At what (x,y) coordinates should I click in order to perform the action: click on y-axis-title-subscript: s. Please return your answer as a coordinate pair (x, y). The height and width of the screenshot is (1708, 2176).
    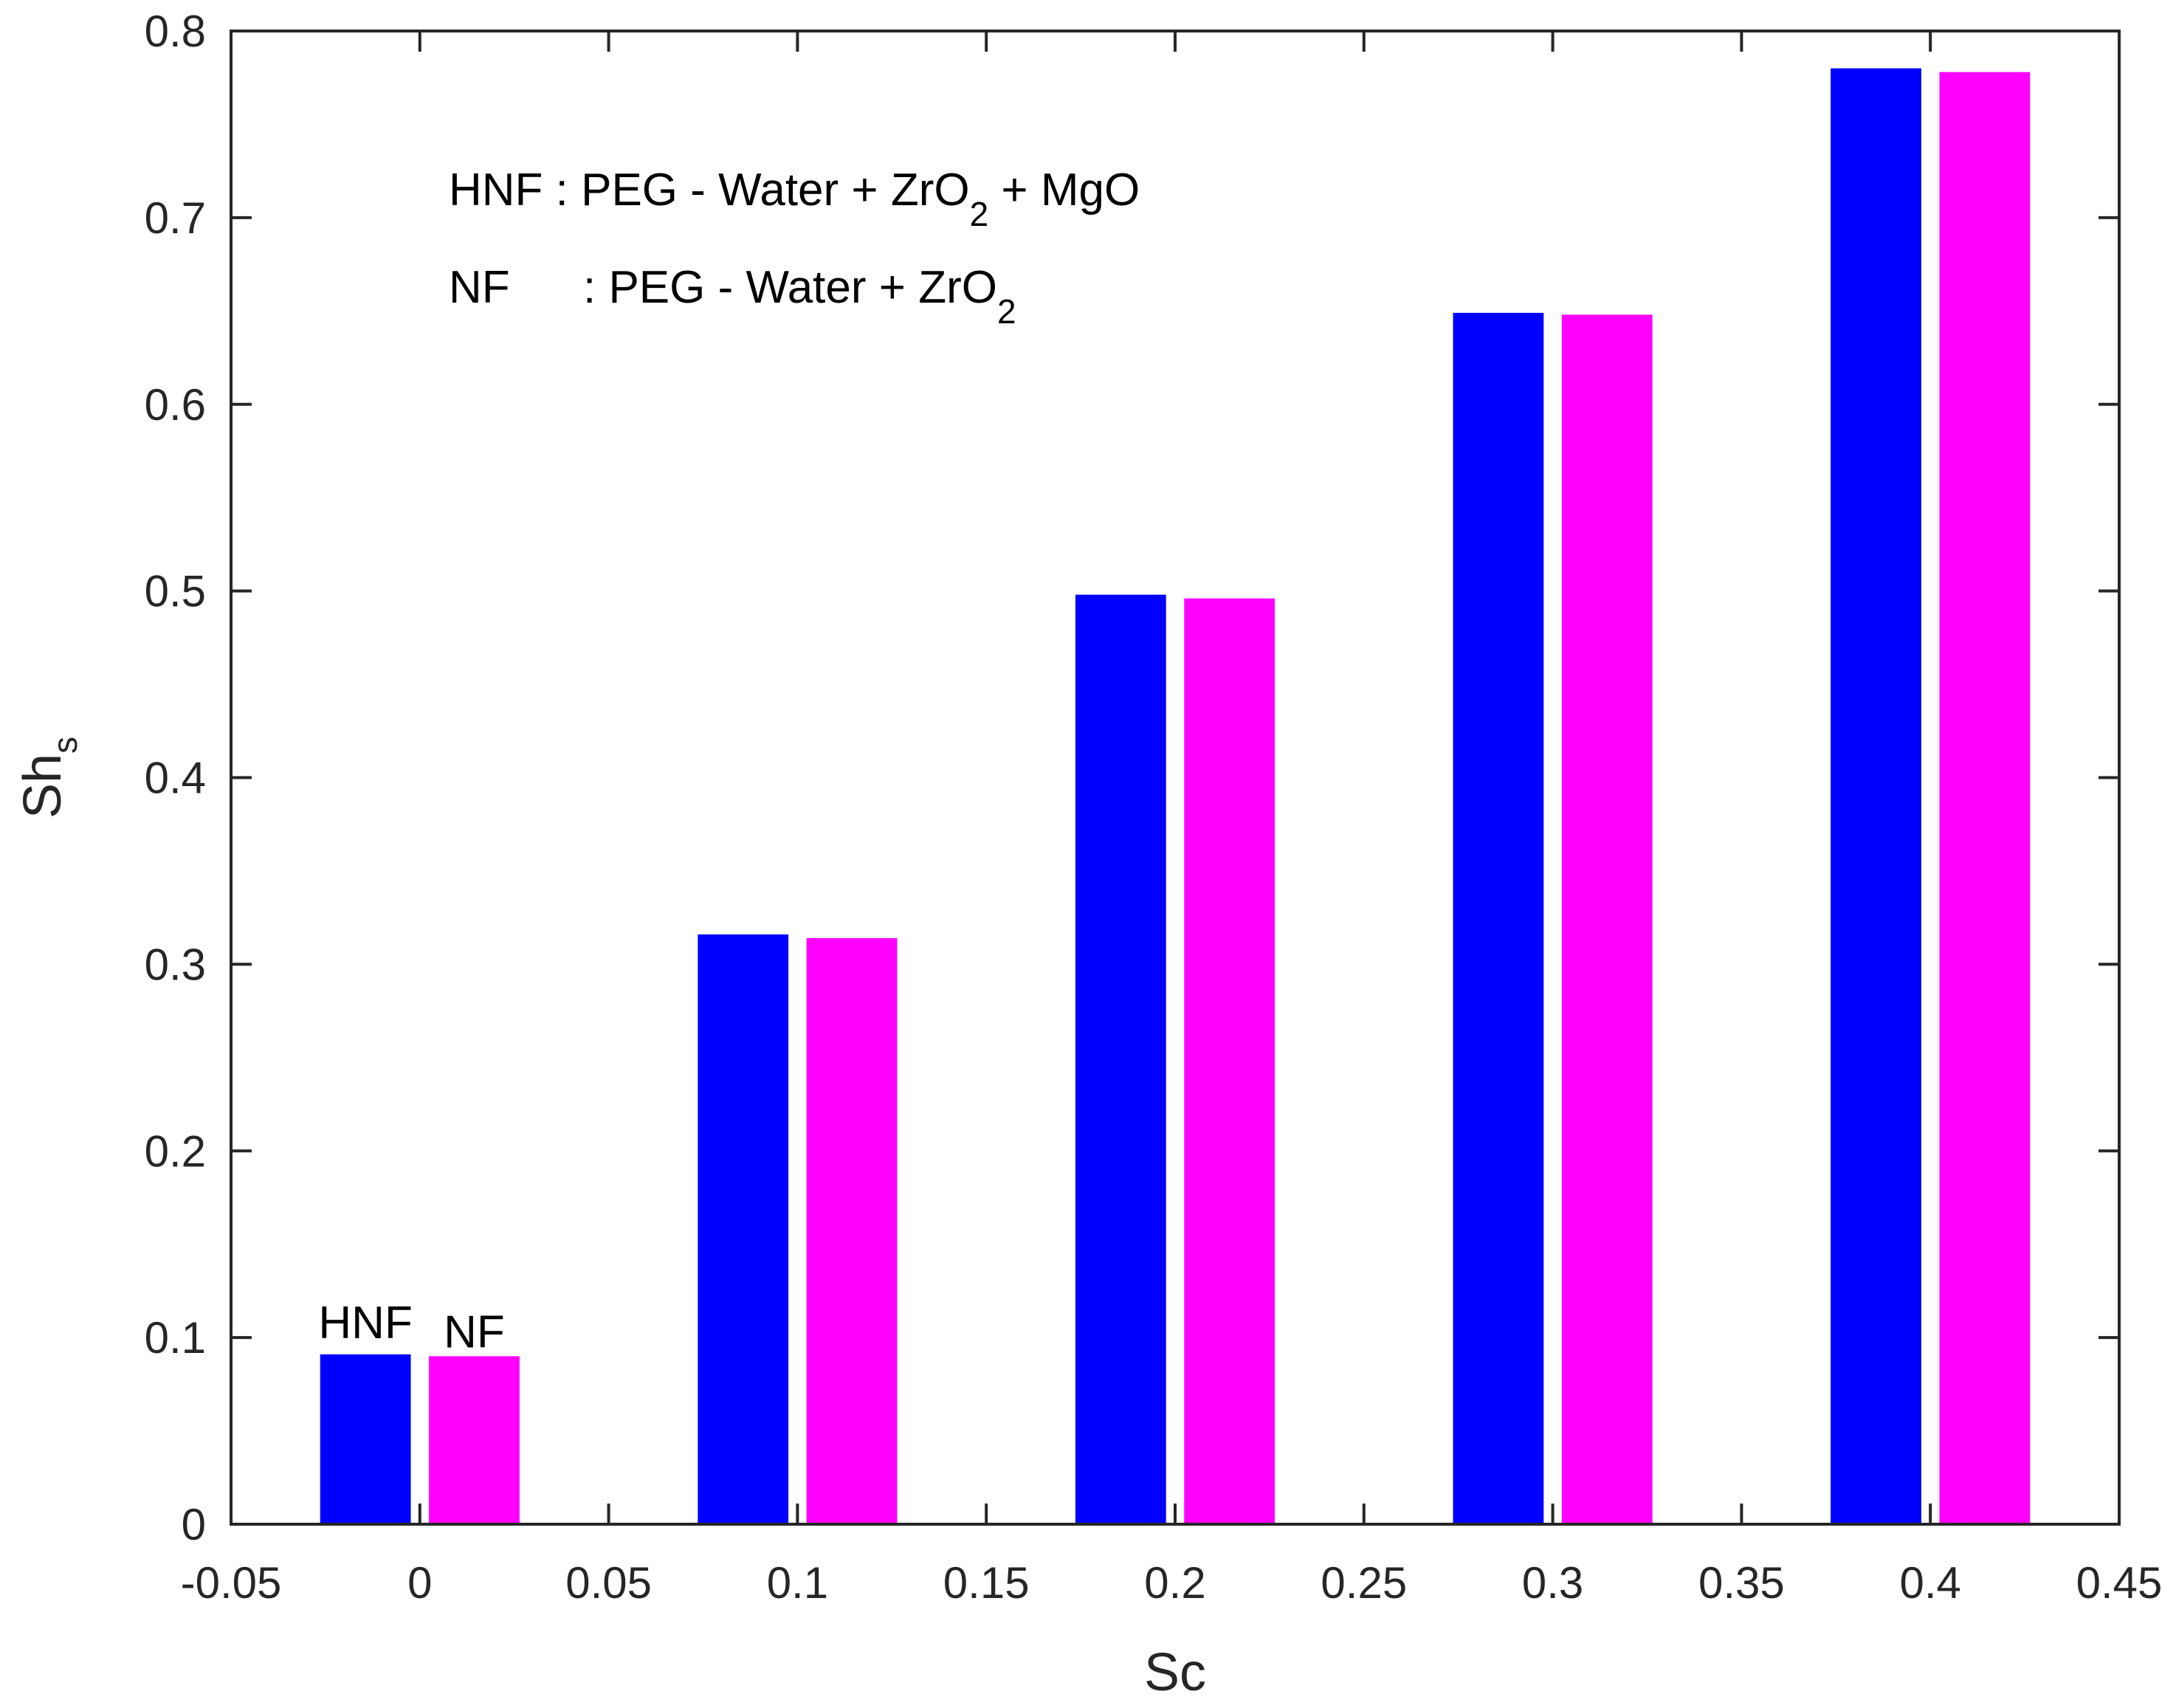
    Looking at the image, I should click on (65, 745).